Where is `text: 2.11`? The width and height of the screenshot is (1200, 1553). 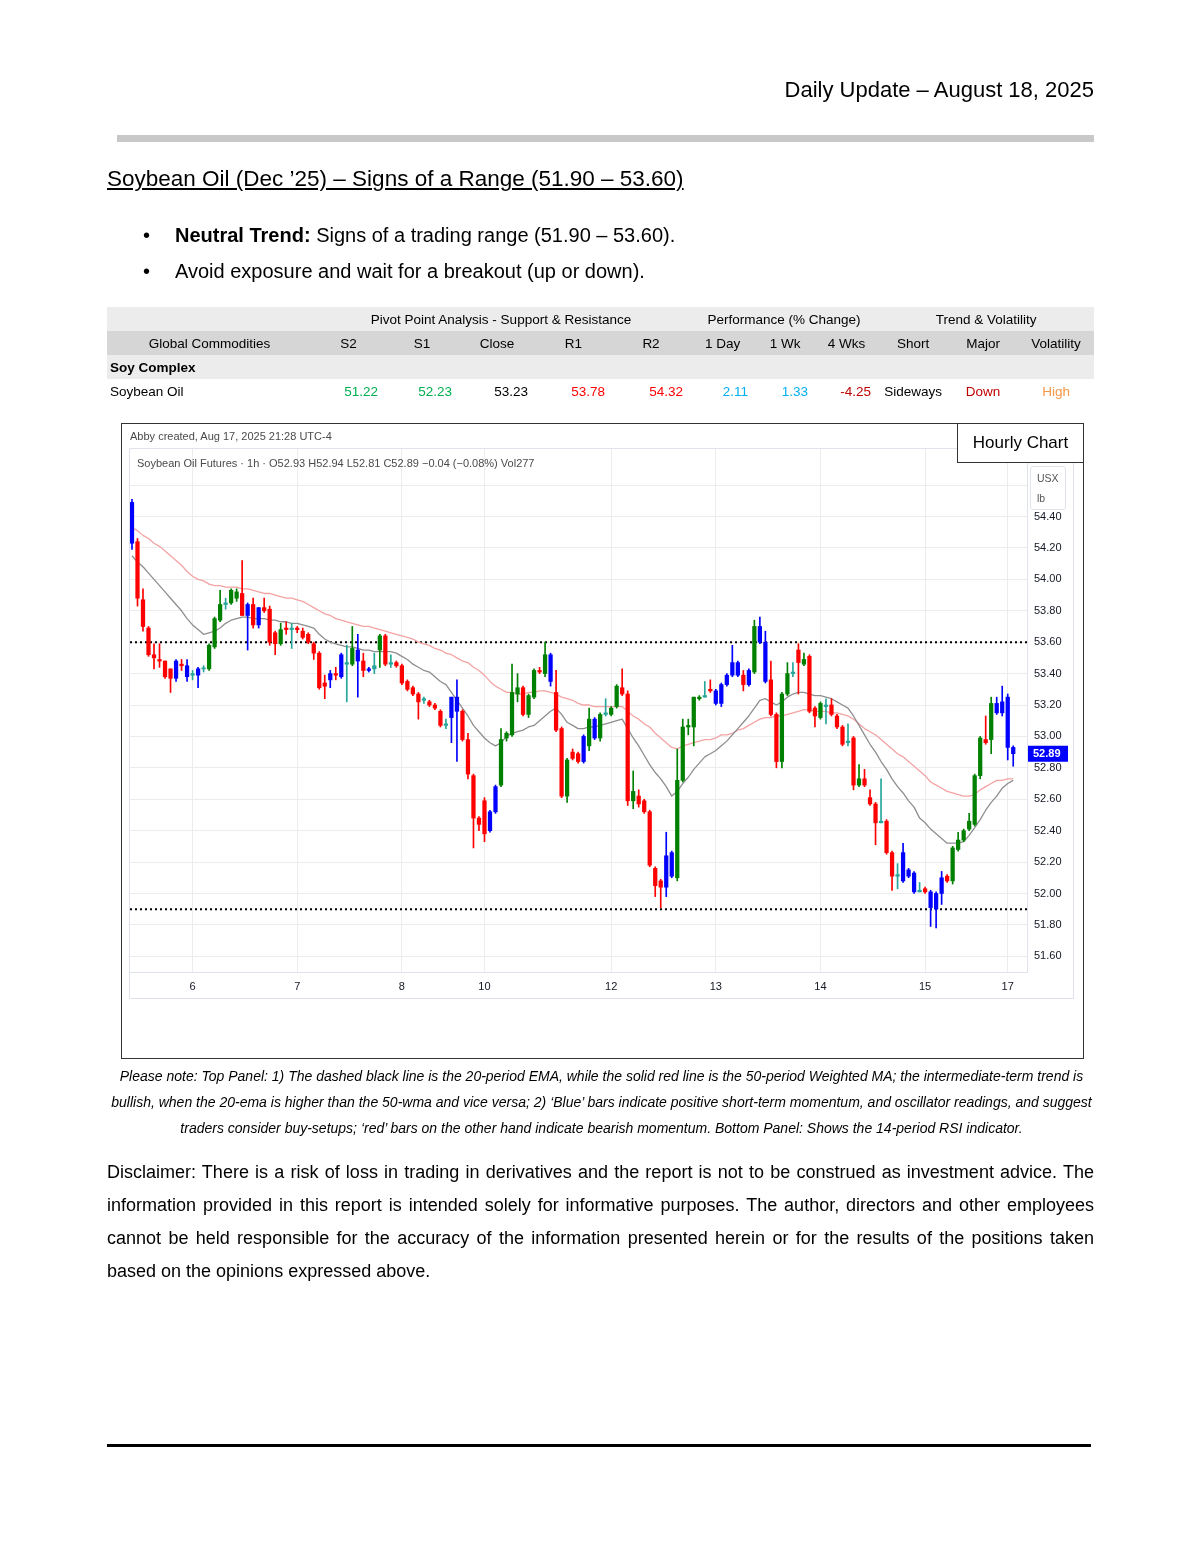
text: 2.11 is located at coordinates (735, 391).